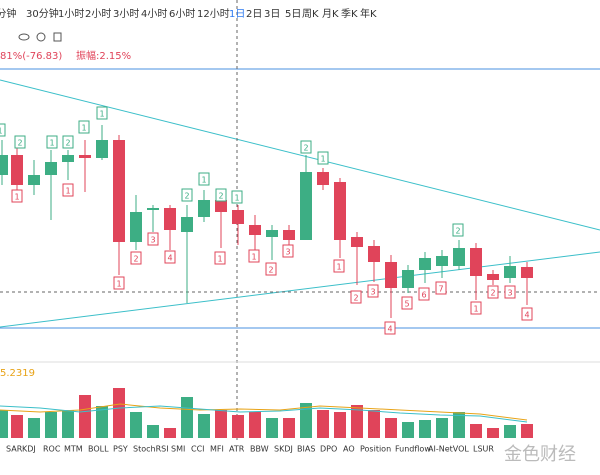 This screenshot has width=600, height=475. I want to click on timeframe-tab: 12小时, so click(213, 14).